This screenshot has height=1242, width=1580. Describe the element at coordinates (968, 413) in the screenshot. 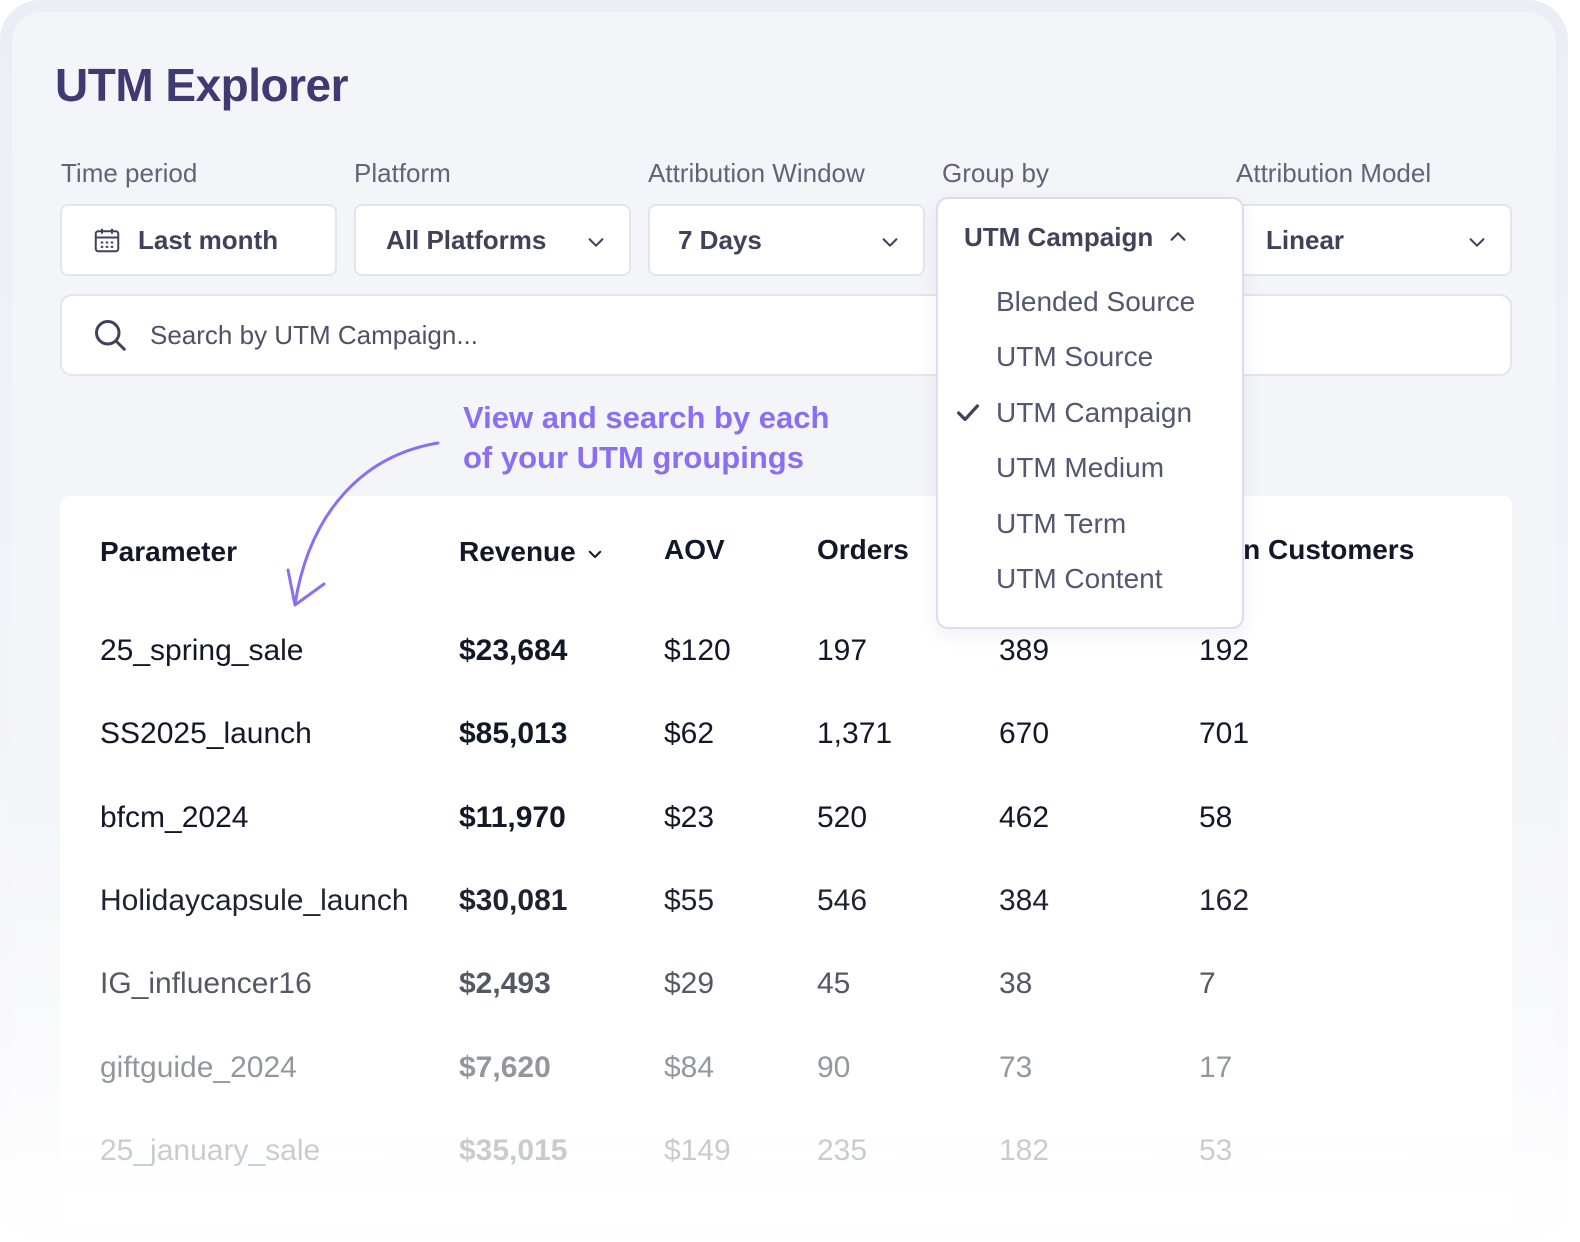

I see `checkmark-icon` at that location.